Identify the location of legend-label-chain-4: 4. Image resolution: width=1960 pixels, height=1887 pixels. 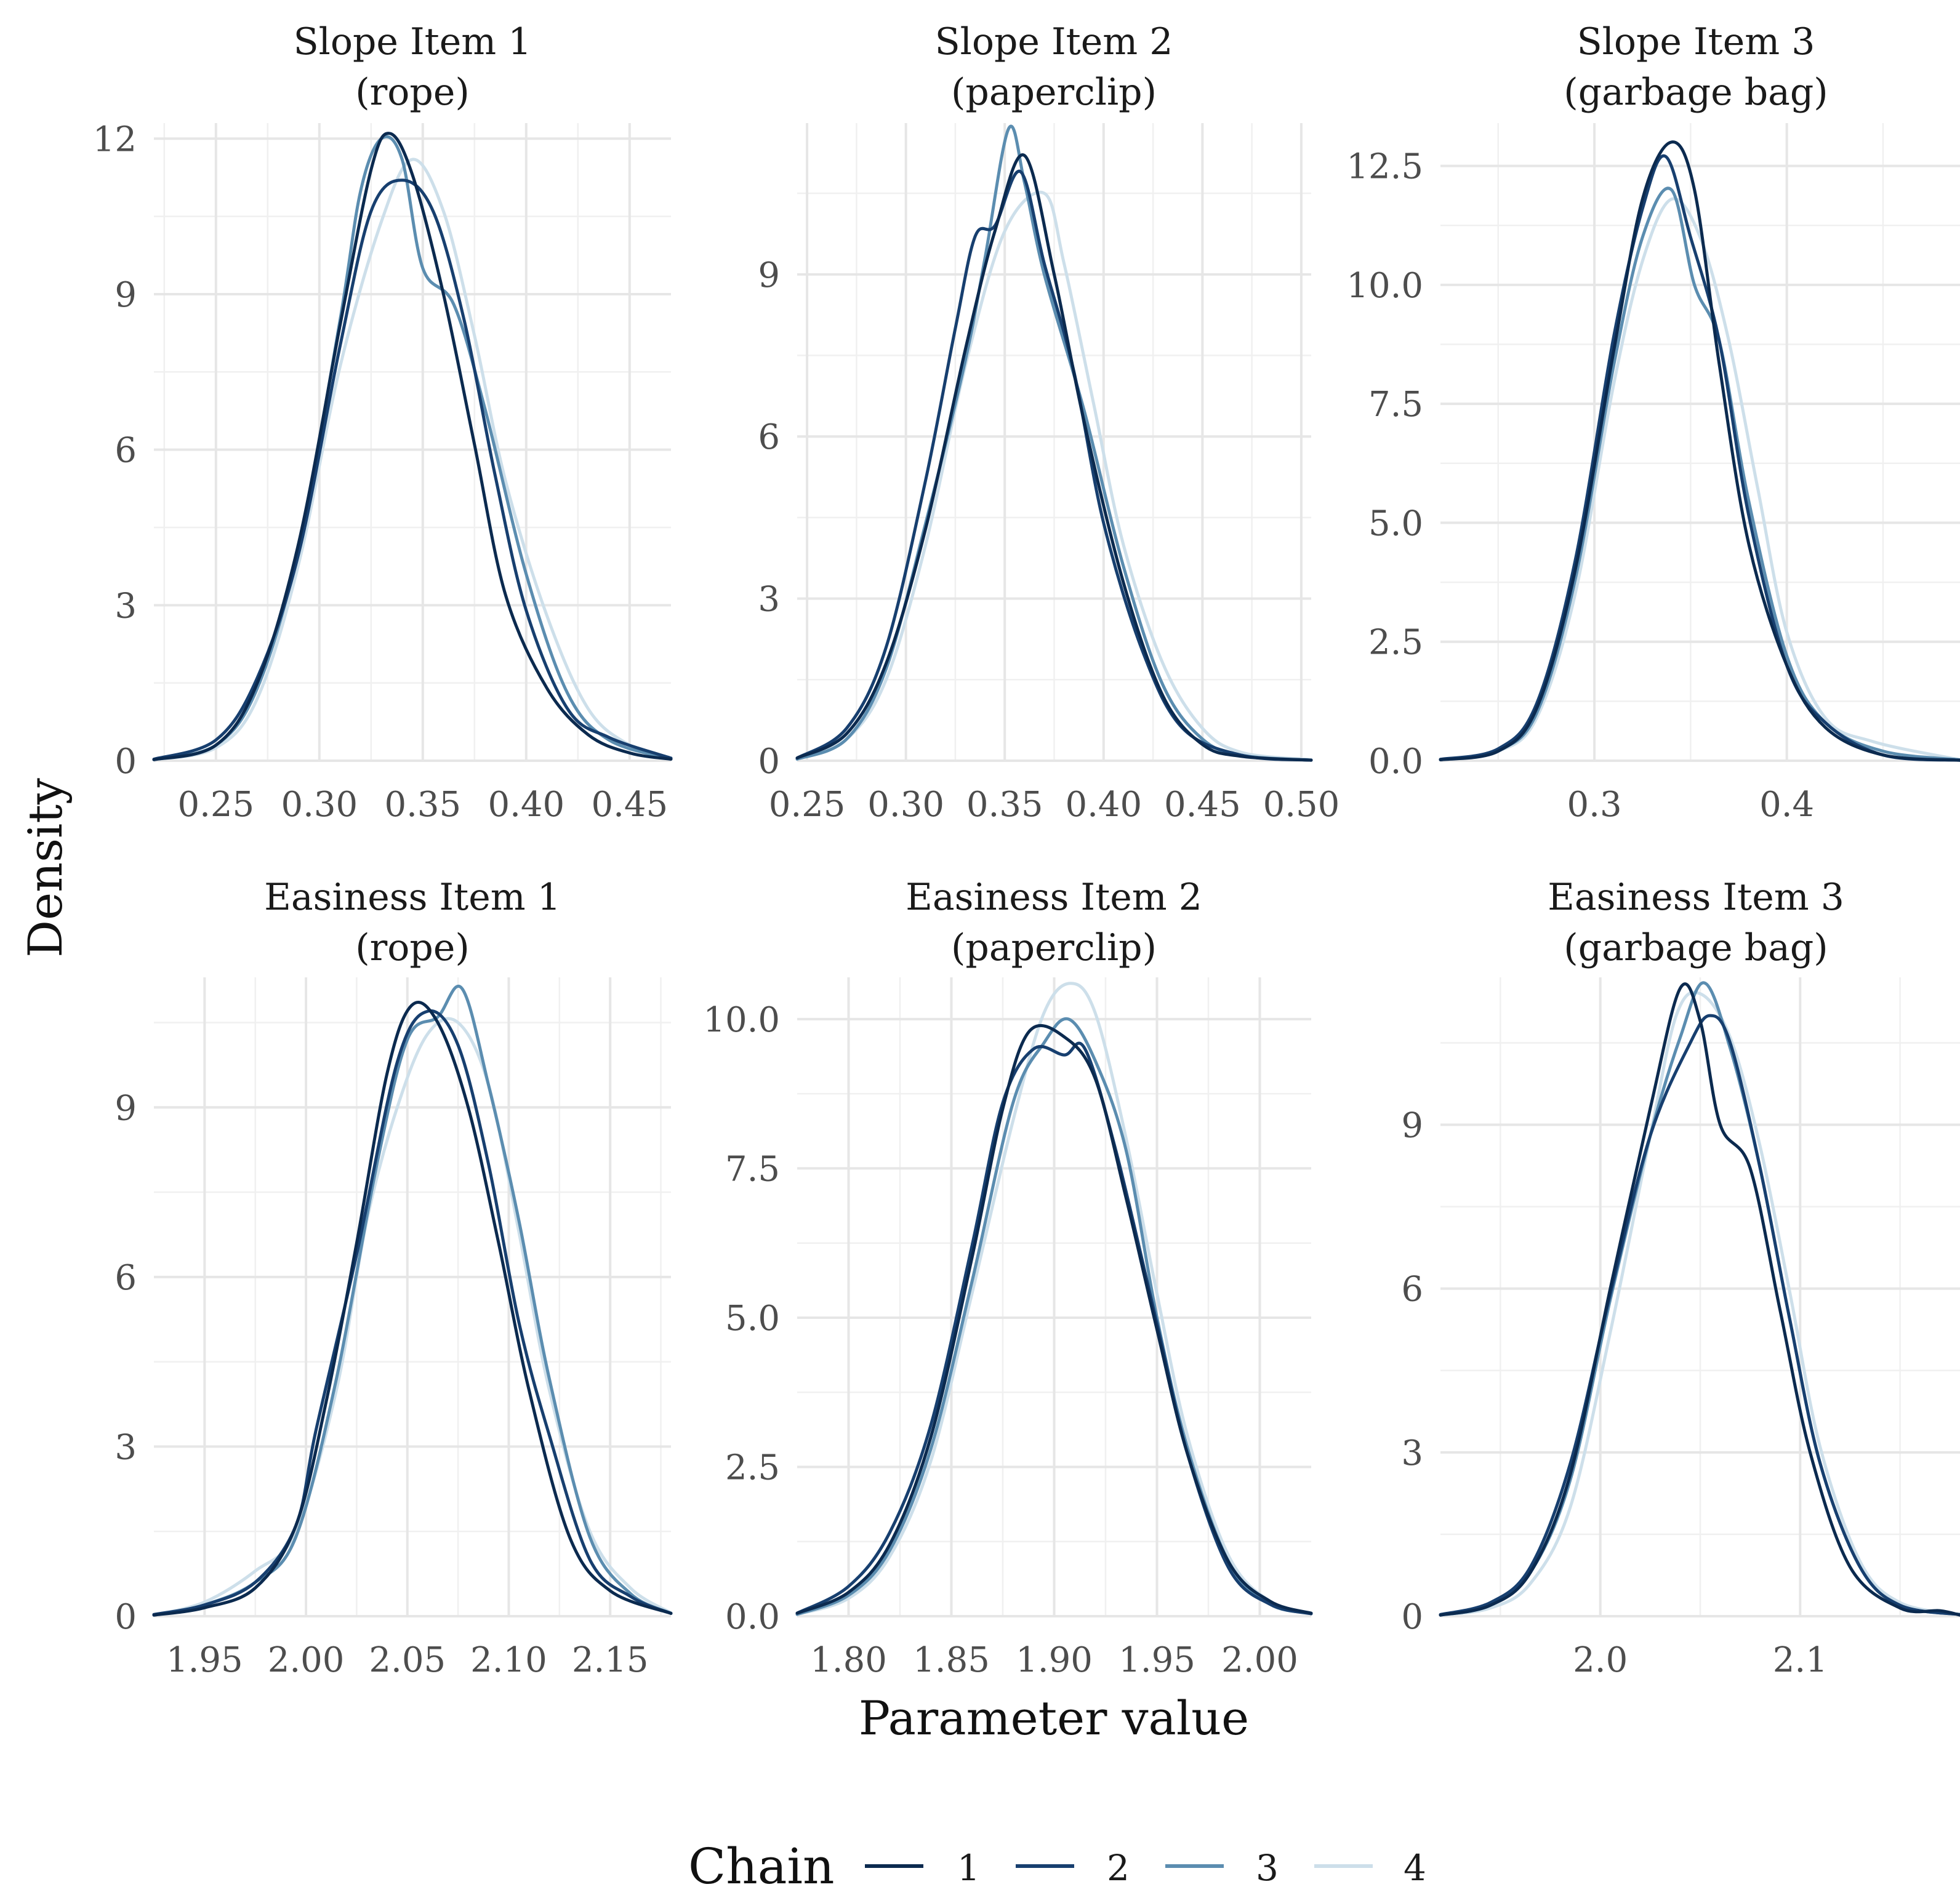
(1415, 1867).